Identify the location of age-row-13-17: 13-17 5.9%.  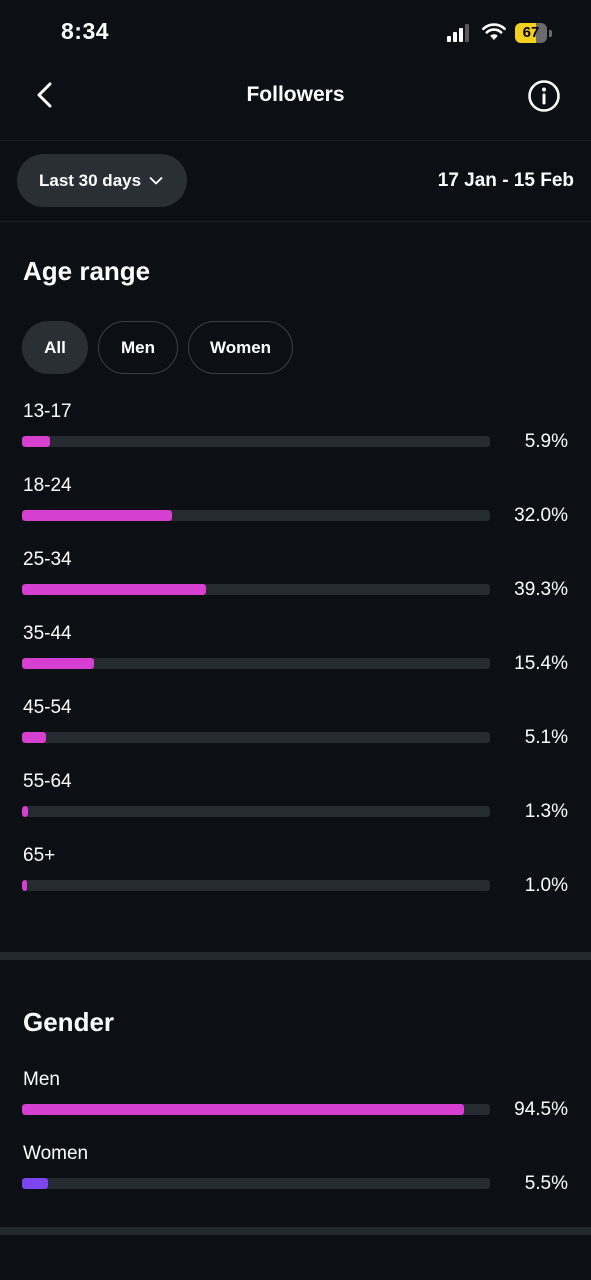
(295, 436).